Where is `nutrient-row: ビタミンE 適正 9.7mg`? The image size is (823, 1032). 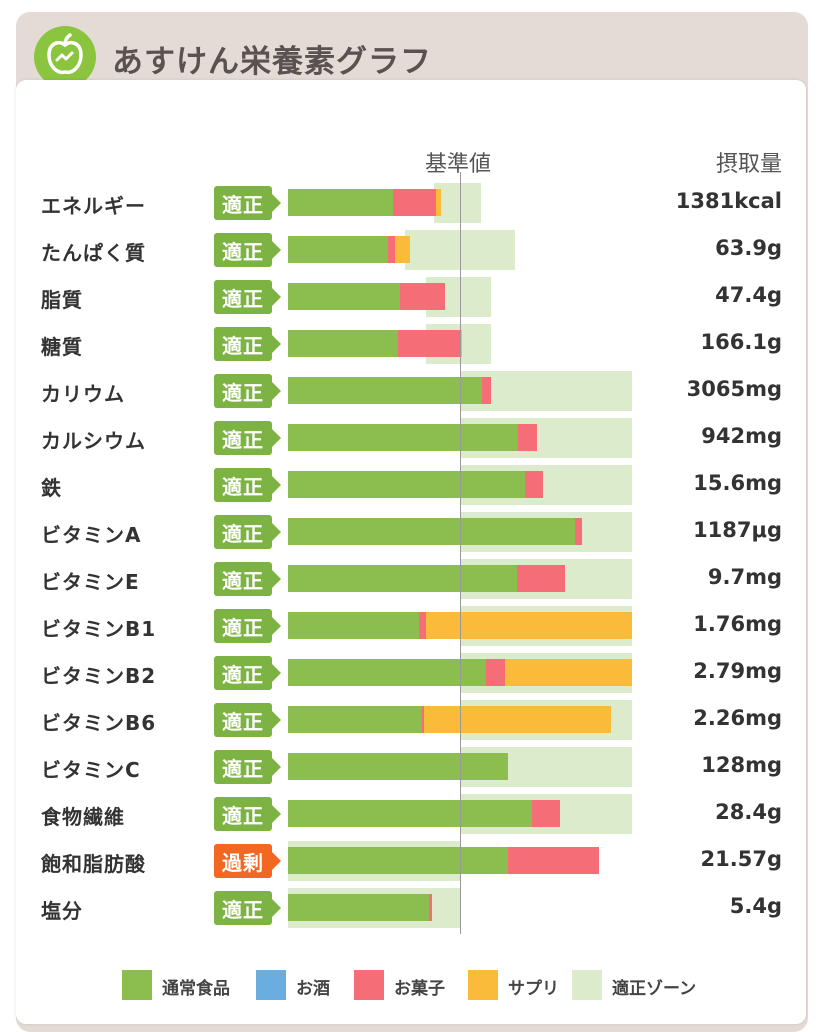
nutrient-row: ビタミンE 適正 9.7mg is located at coordinates (411, 579).